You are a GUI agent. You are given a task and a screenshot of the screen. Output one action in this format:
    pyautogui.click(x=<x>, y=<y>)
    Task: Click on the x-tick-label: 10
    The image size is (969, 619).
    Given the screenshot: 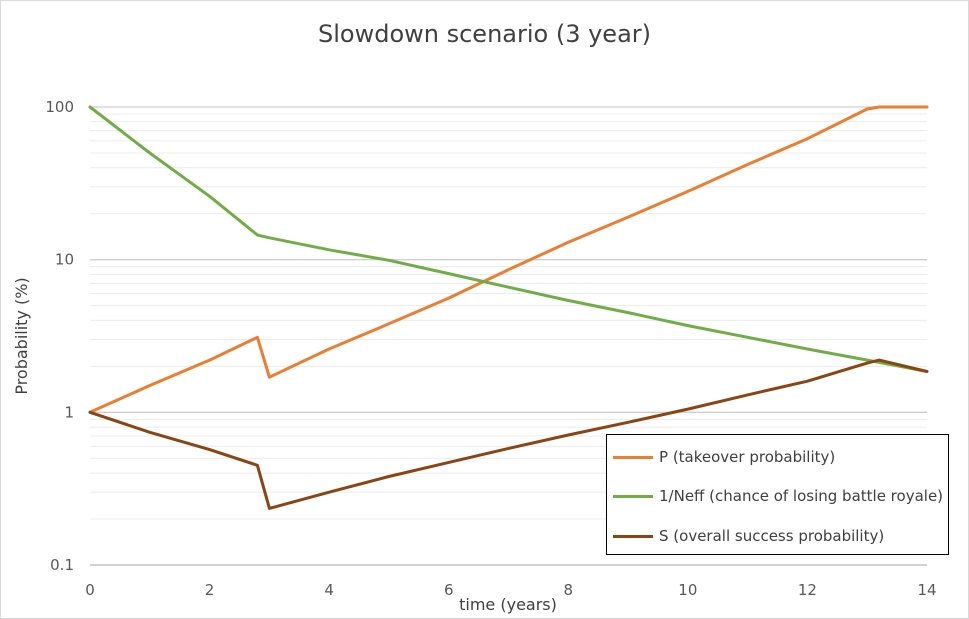 What is the action you would take?
    pyautogui.click(x=687, y=590)
    